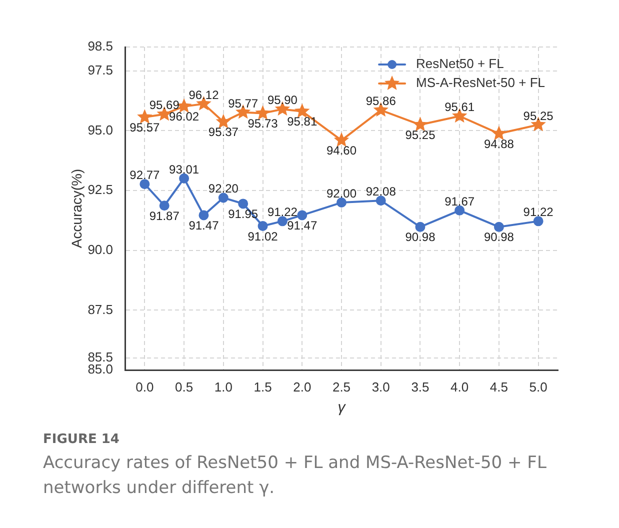 The image size is (619, 528). What do you see at coordinates (263, 386) in the screenshot?
I see `x-tick-label: 1.5` at bounding box center [263, 386].